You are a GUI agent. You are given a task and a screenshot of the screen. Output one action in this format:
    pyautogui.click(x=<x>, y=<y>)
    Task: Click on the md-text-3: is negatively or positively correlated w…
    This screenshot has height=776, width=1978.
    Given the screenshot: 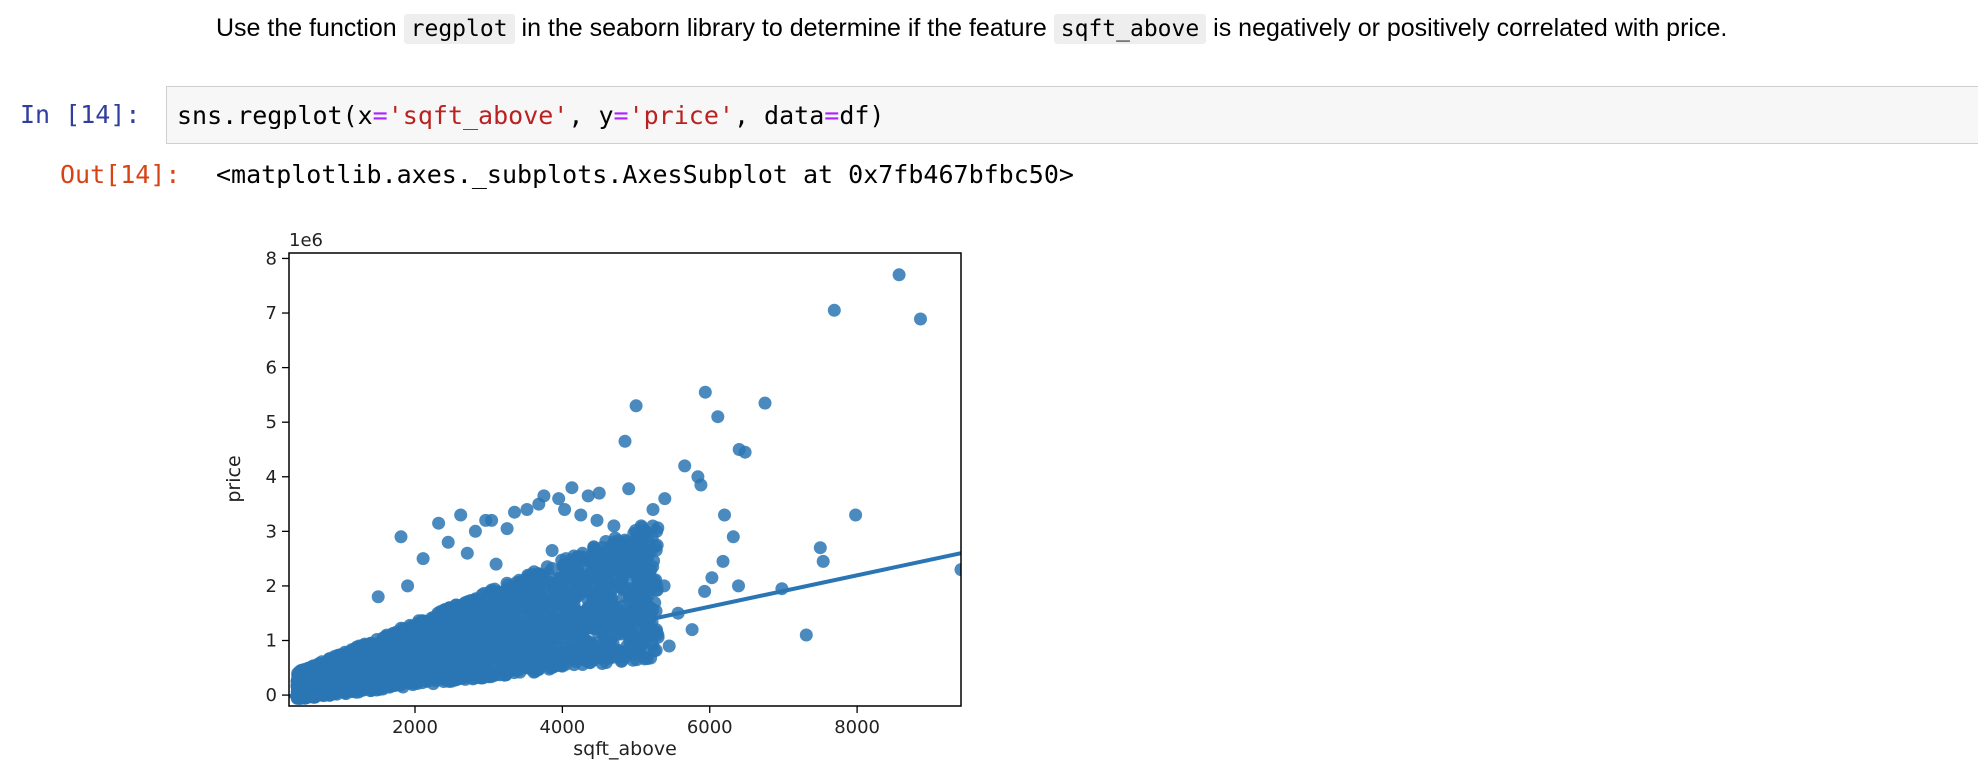 What is the action you would take?
    pyautogui.click(x=1467, y=28)
    